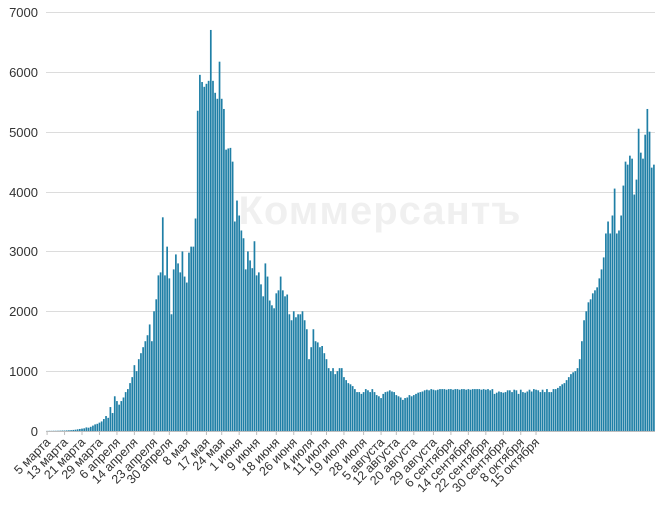  I want to click on y-tick-label: 6000, so click(23, 72).